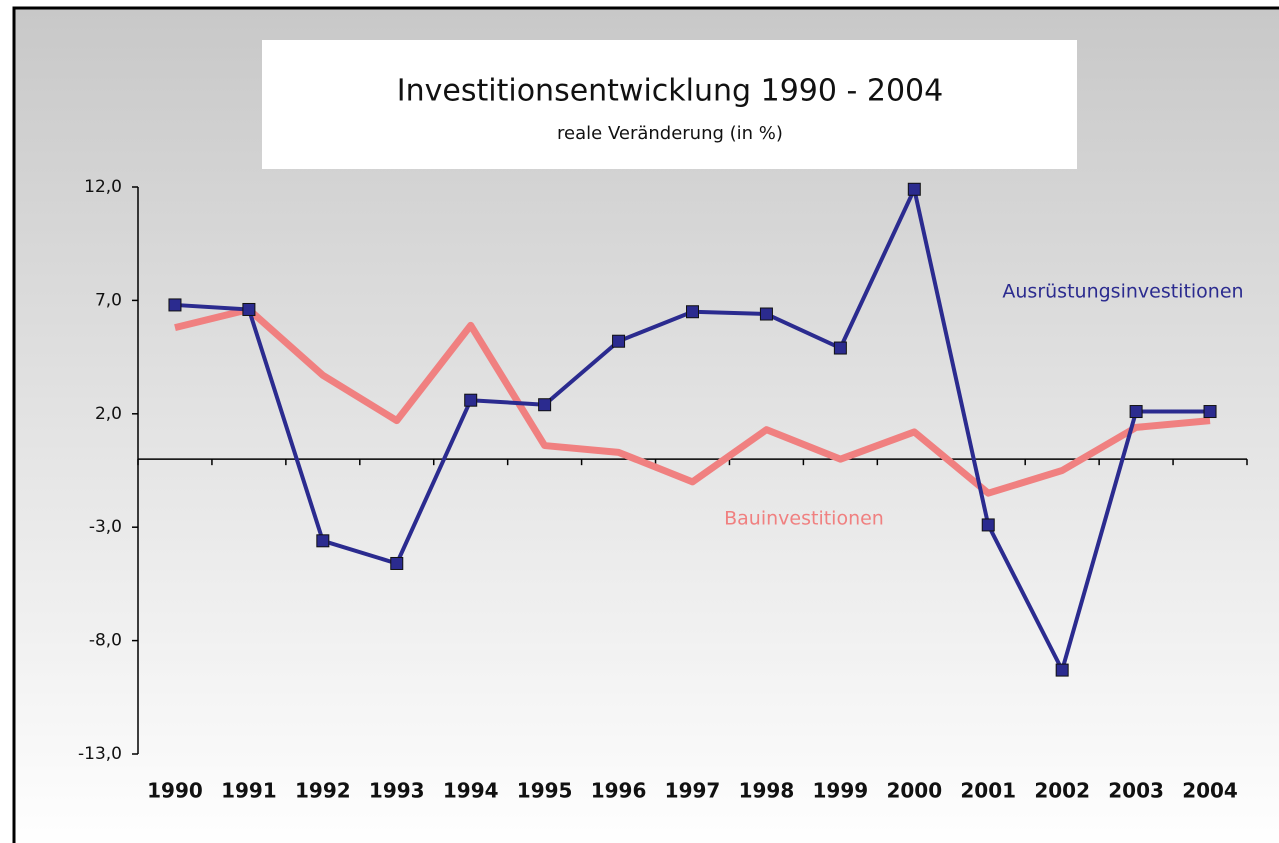 The height and width of the screenshot is (843, 1279). I want to click on y-tick-label: -8,0, so click(105, 641).